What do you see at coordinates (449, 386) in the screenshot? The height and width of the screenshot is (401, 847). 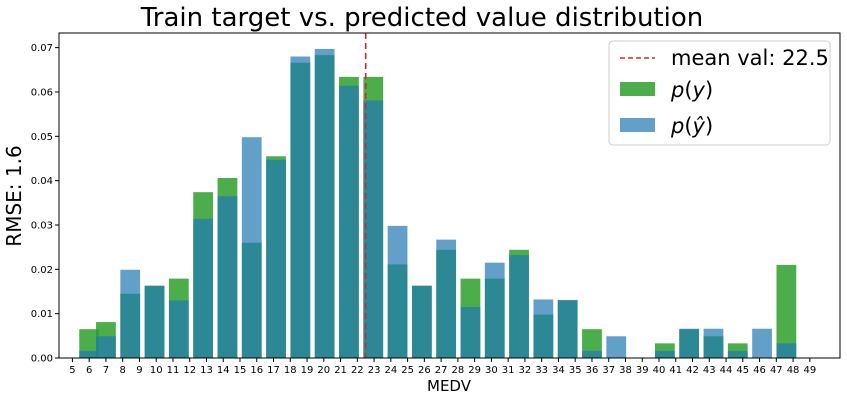 I see `x-axis-label: MEDV` at bounding box center [449, 386].